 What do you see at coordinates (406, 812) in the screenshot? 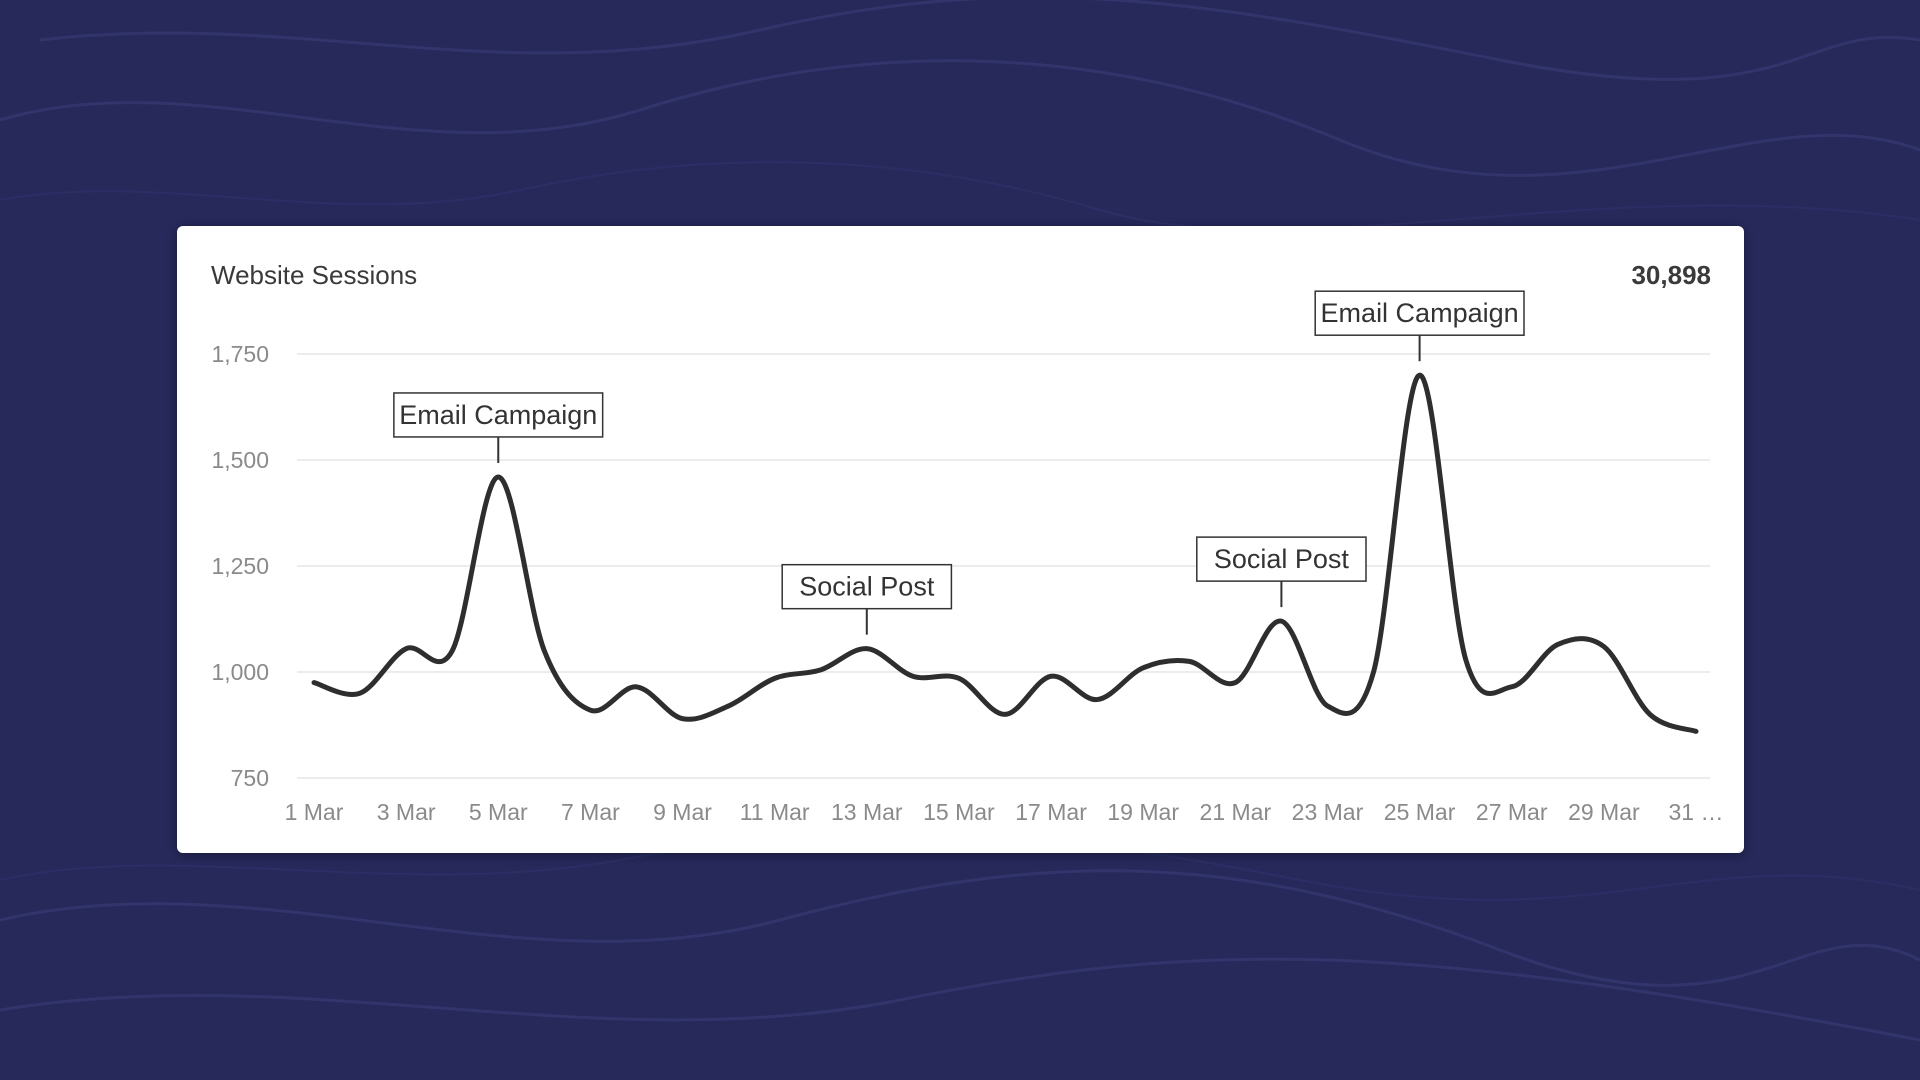
I see `x-tick-label: 3 Mar` at bounding box center [406, 812].